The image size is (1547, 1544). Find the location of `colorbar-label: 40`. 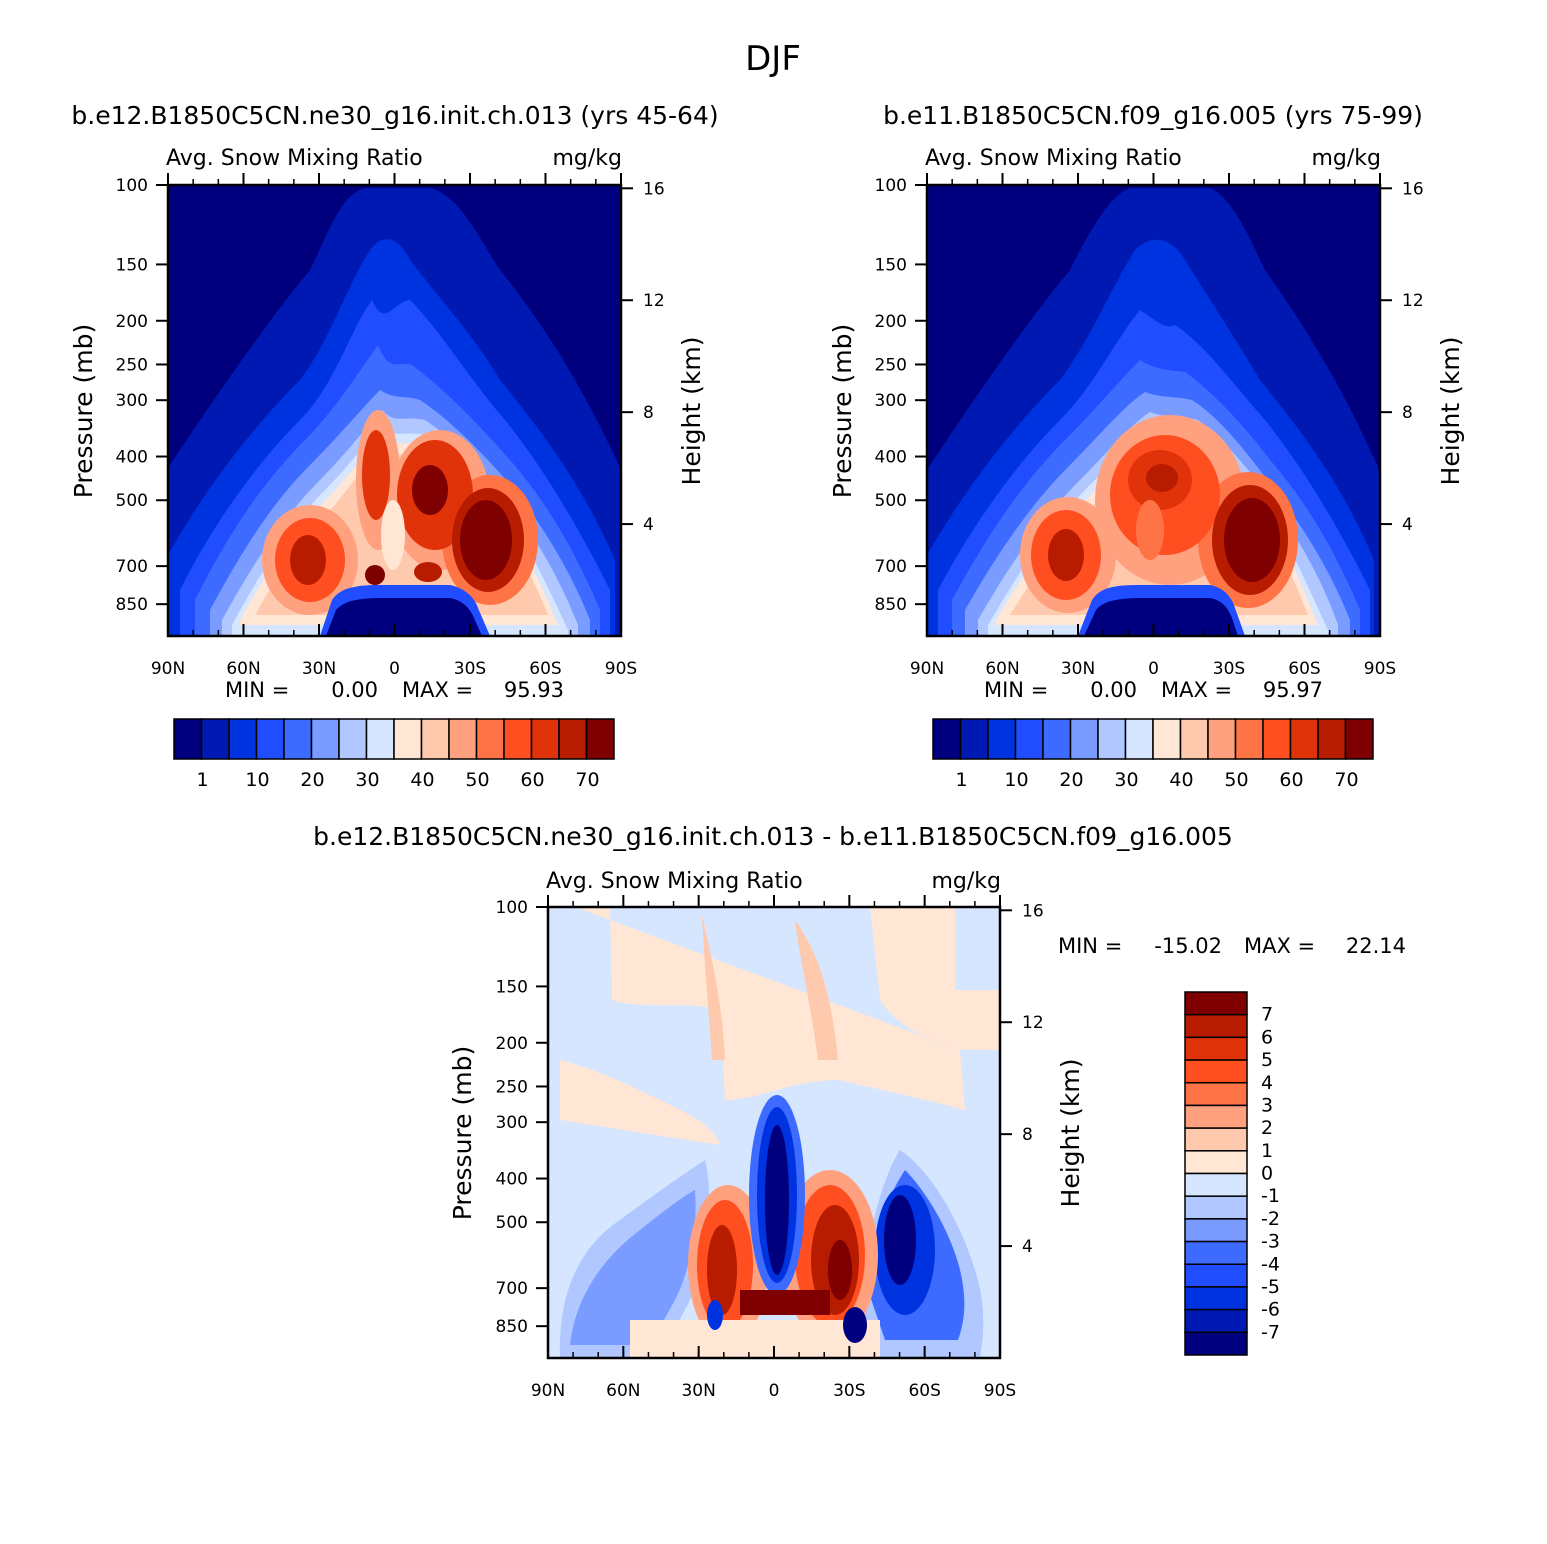

colorbar-label: 40 is located at coordinates (1181, 780).